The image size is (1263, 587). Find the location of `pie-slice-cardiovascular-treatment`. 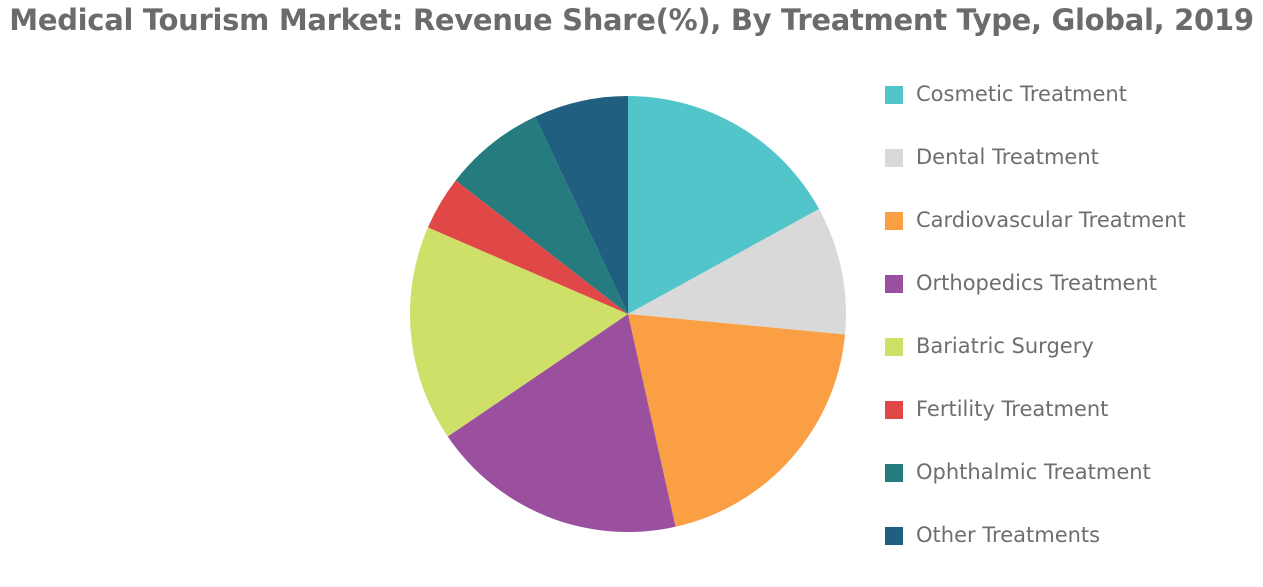

pie-slice-cardiovascular-treatment is located at coordinates (737, 420).